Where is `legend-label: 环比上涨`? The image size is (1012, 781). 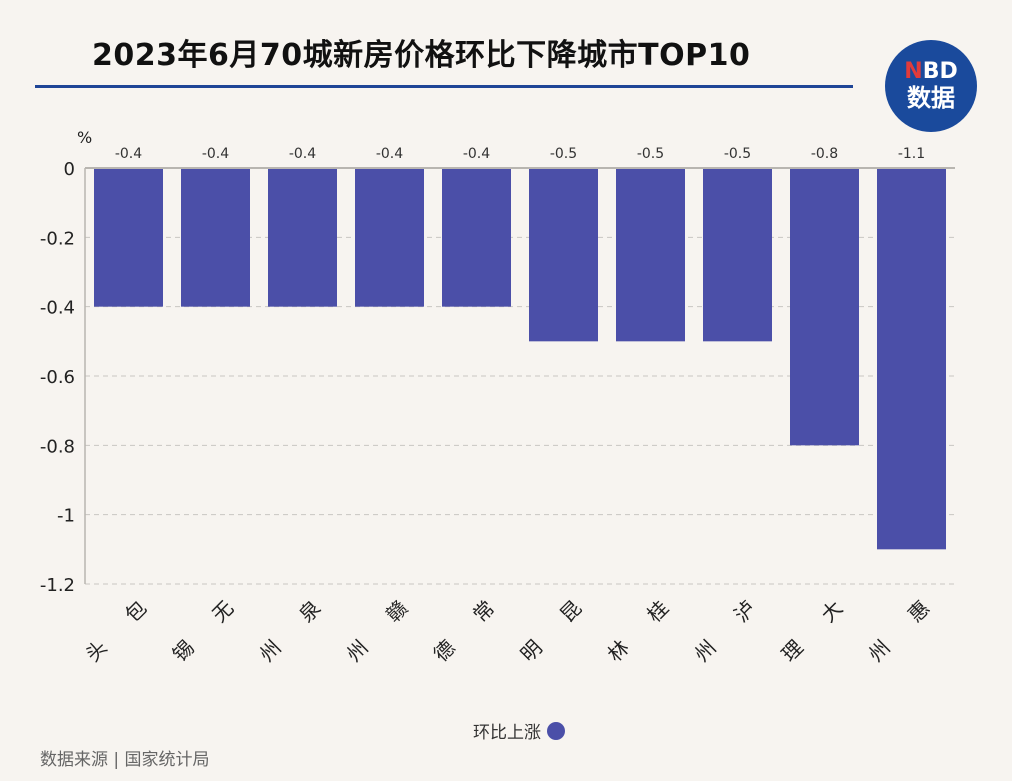
legend-label: 环比上涨 is located at coordinates (507, 733).